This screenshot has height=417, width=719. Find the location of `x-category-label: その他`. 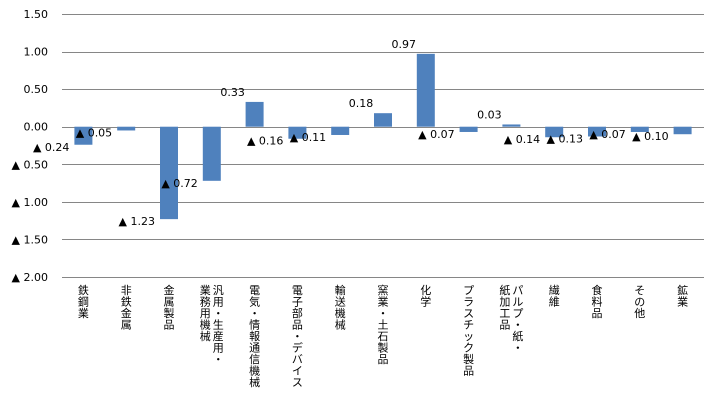

x-category-label: その他 is located at coordinates (639, 302).